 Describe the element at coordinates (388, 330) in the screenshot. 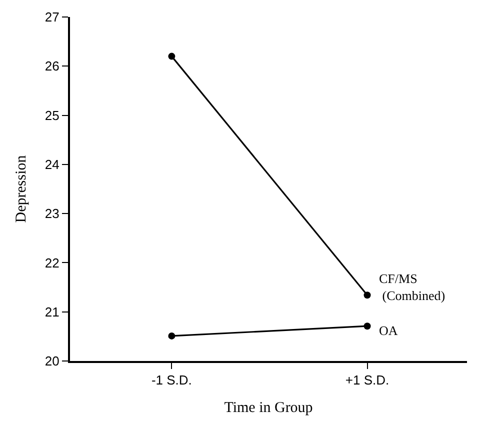

I see `series-label: OA` at that location.